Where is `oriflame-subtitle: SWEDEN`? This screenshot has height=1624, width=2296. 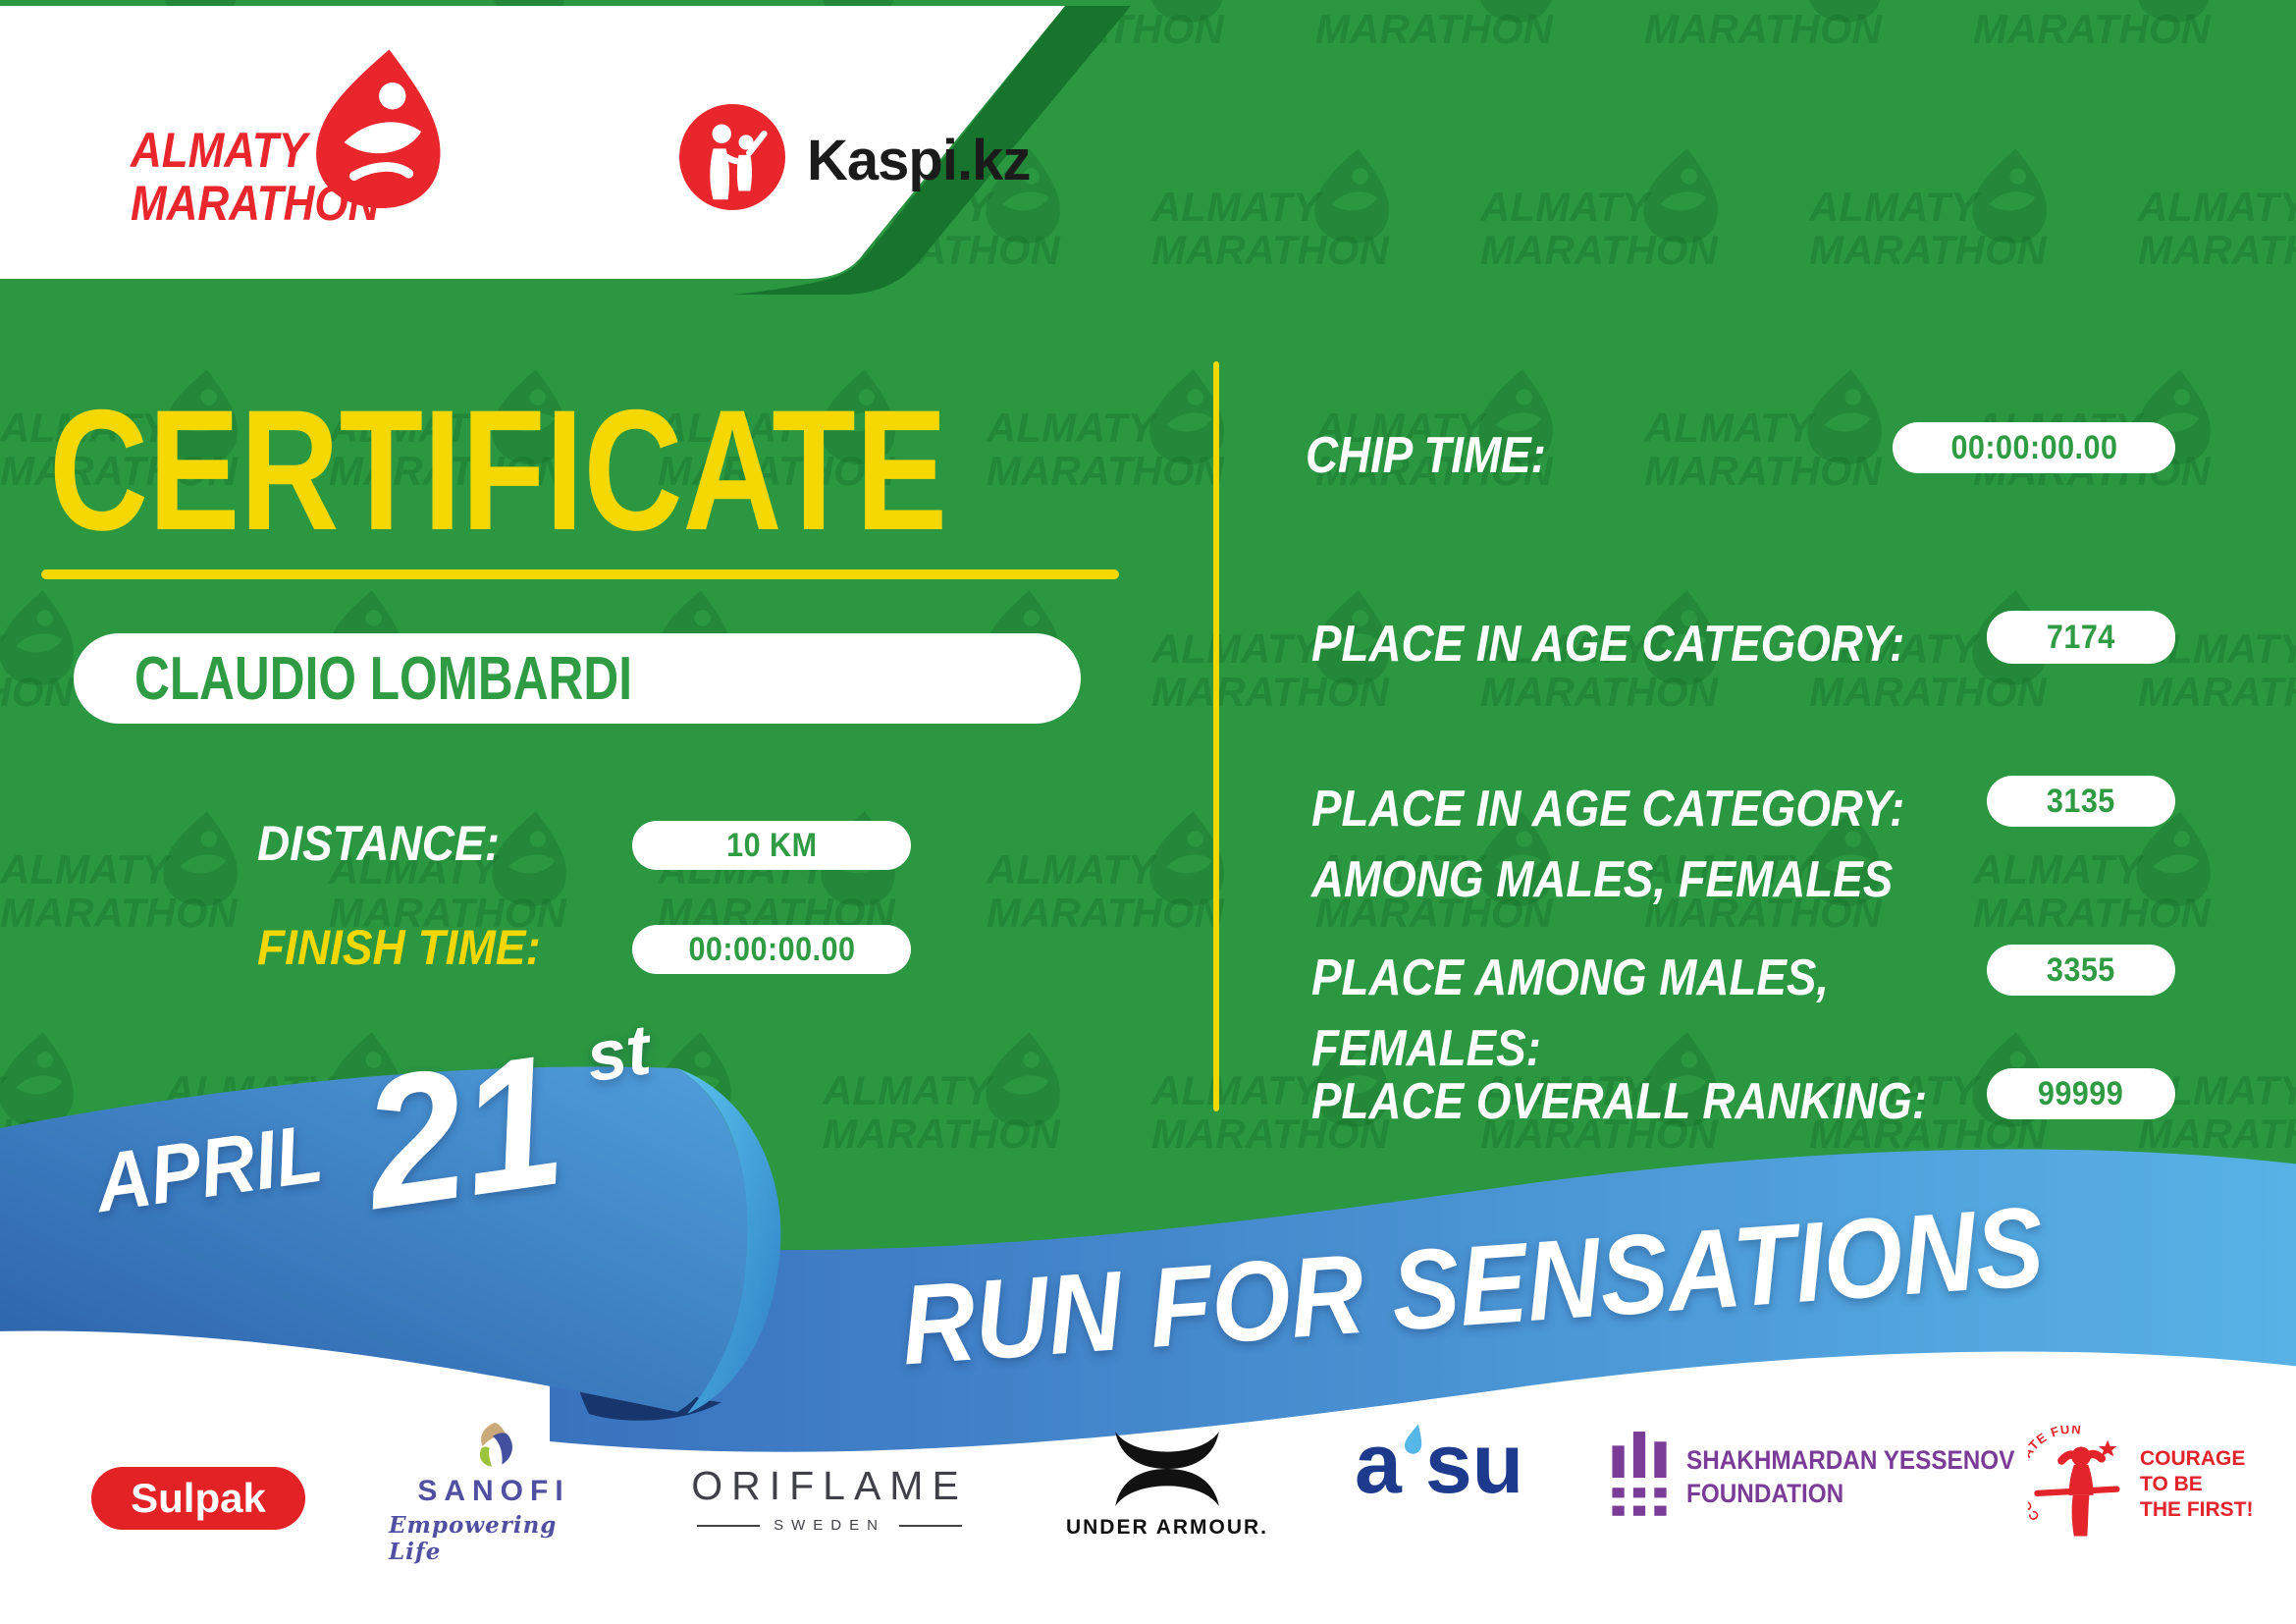 oriflame-subtitle: SWEDEN is located at coordinates (829, 1525).